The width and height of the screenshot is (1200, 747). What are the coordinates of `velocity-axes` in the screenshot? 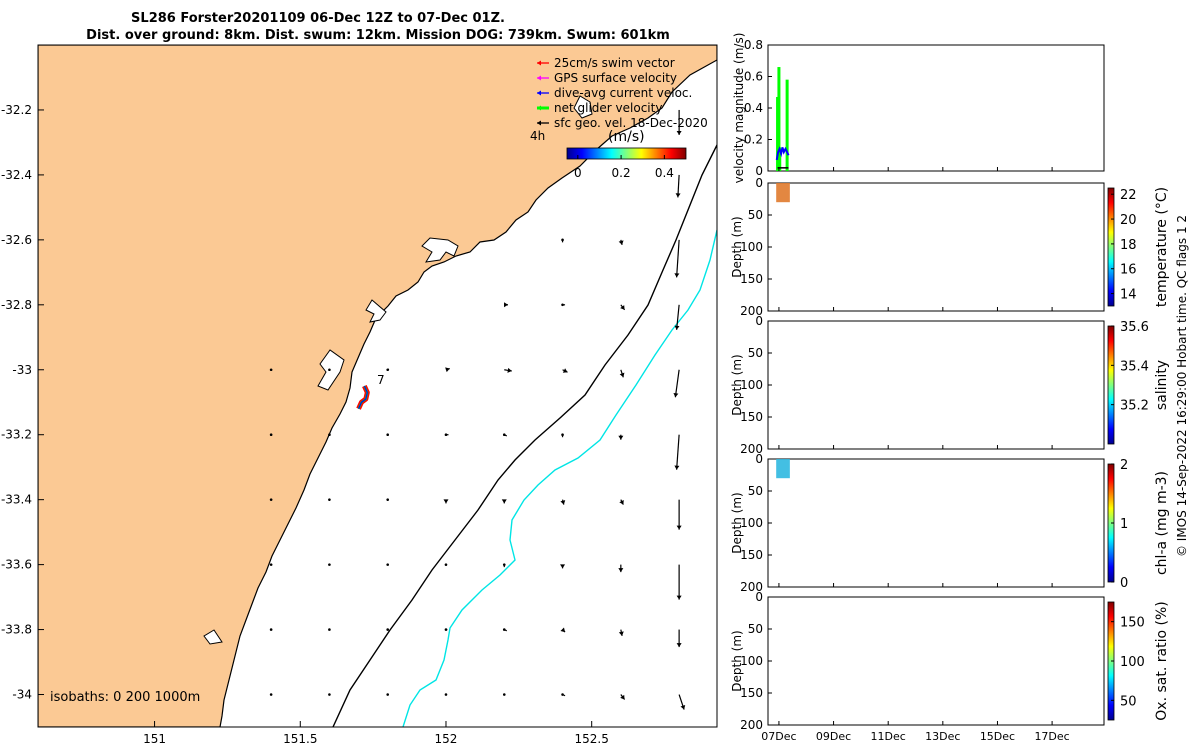 It's located at (936, 108).